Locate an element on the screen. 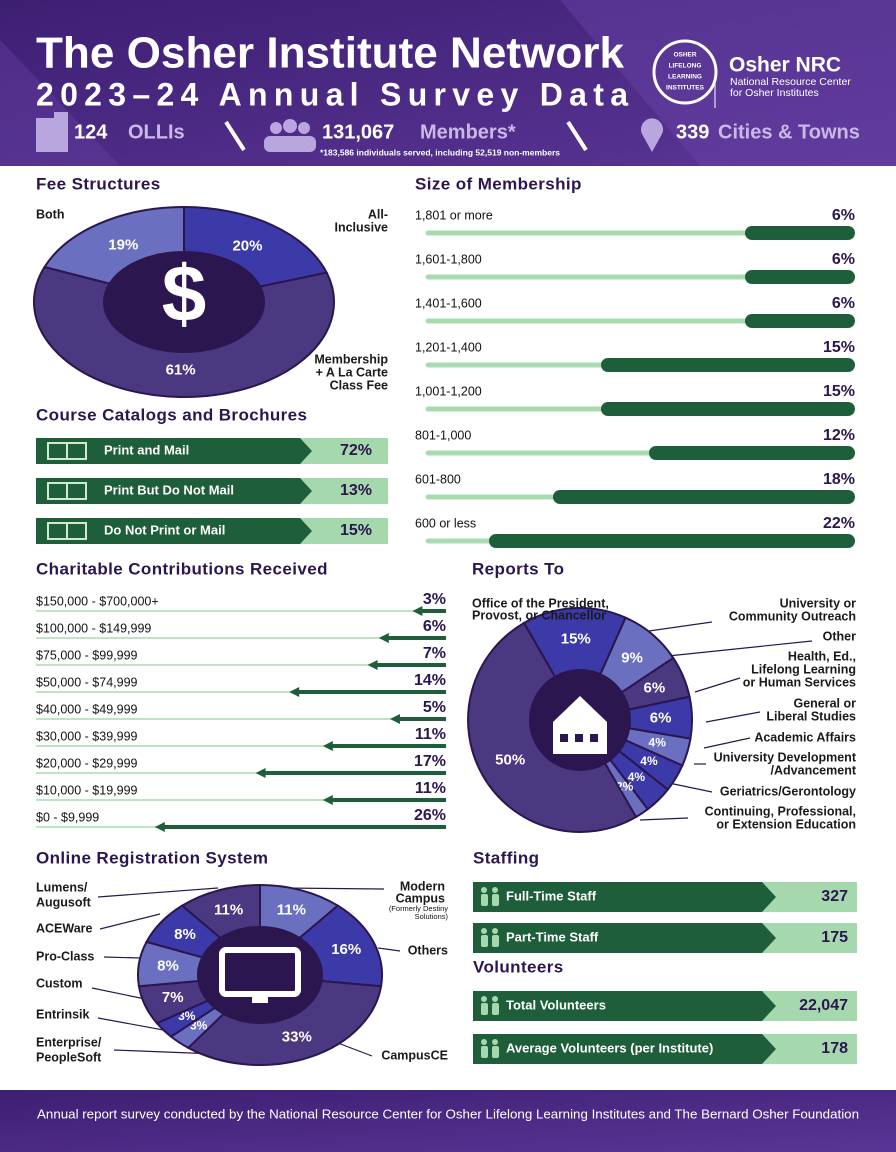 The image size is (896, 1152). subtitle: 2023–24 Annual Survey Data is located at coordinates (332, 94).